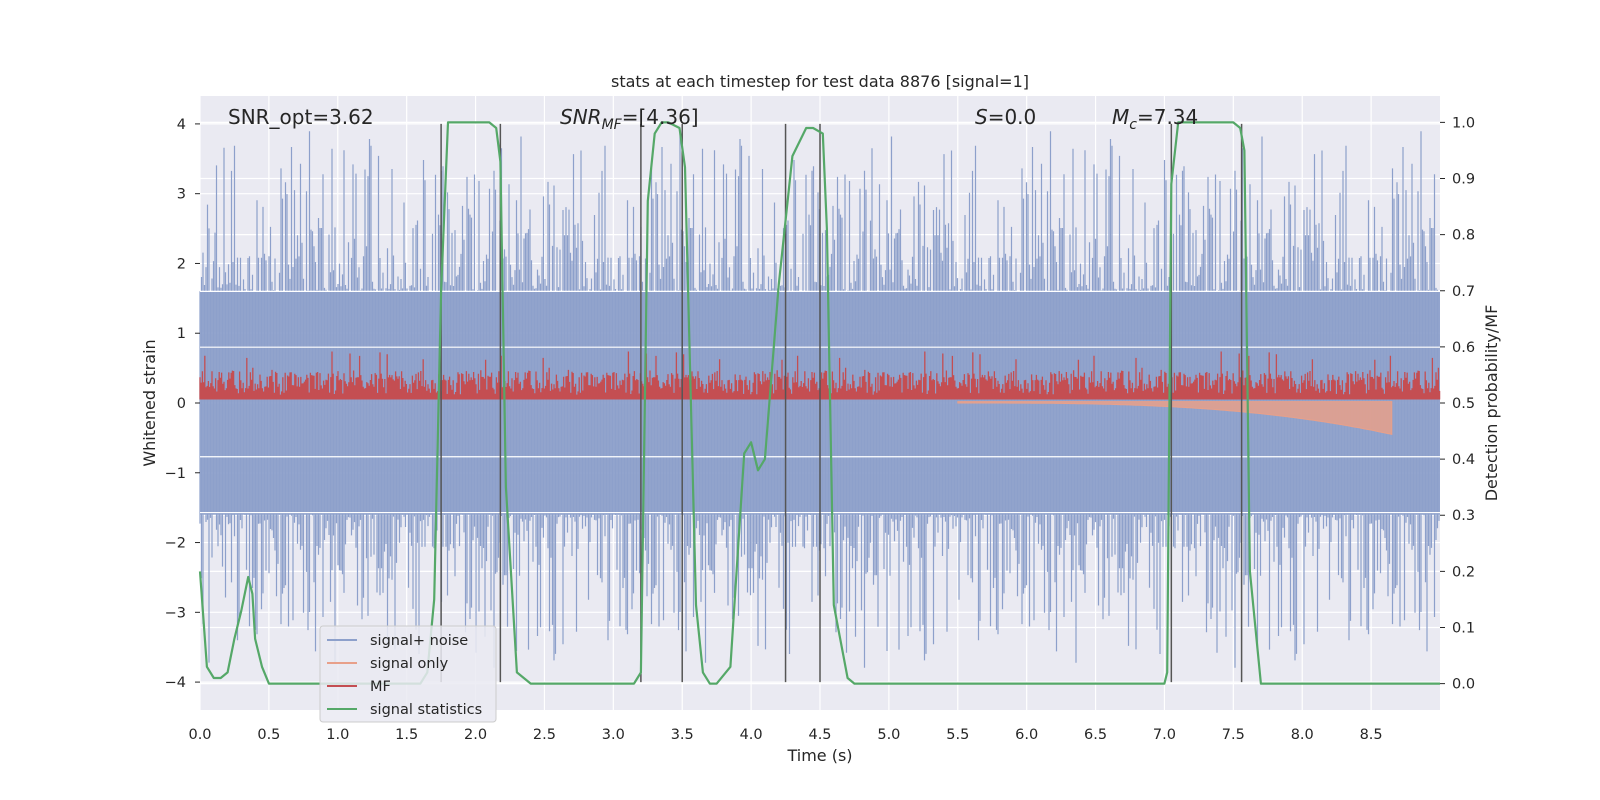 This screenshot has width=1600, height=800. I want to click on mf-series, so click(820, 375).